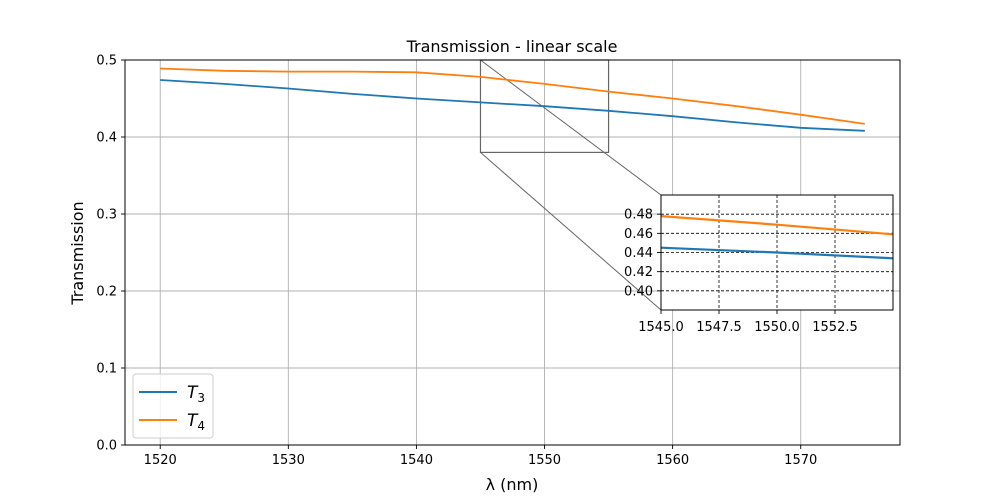 The width and height of the screenshot is (1000, 500). I want to click on inset-x-tick-label: 1545.0, so click(661, 327).